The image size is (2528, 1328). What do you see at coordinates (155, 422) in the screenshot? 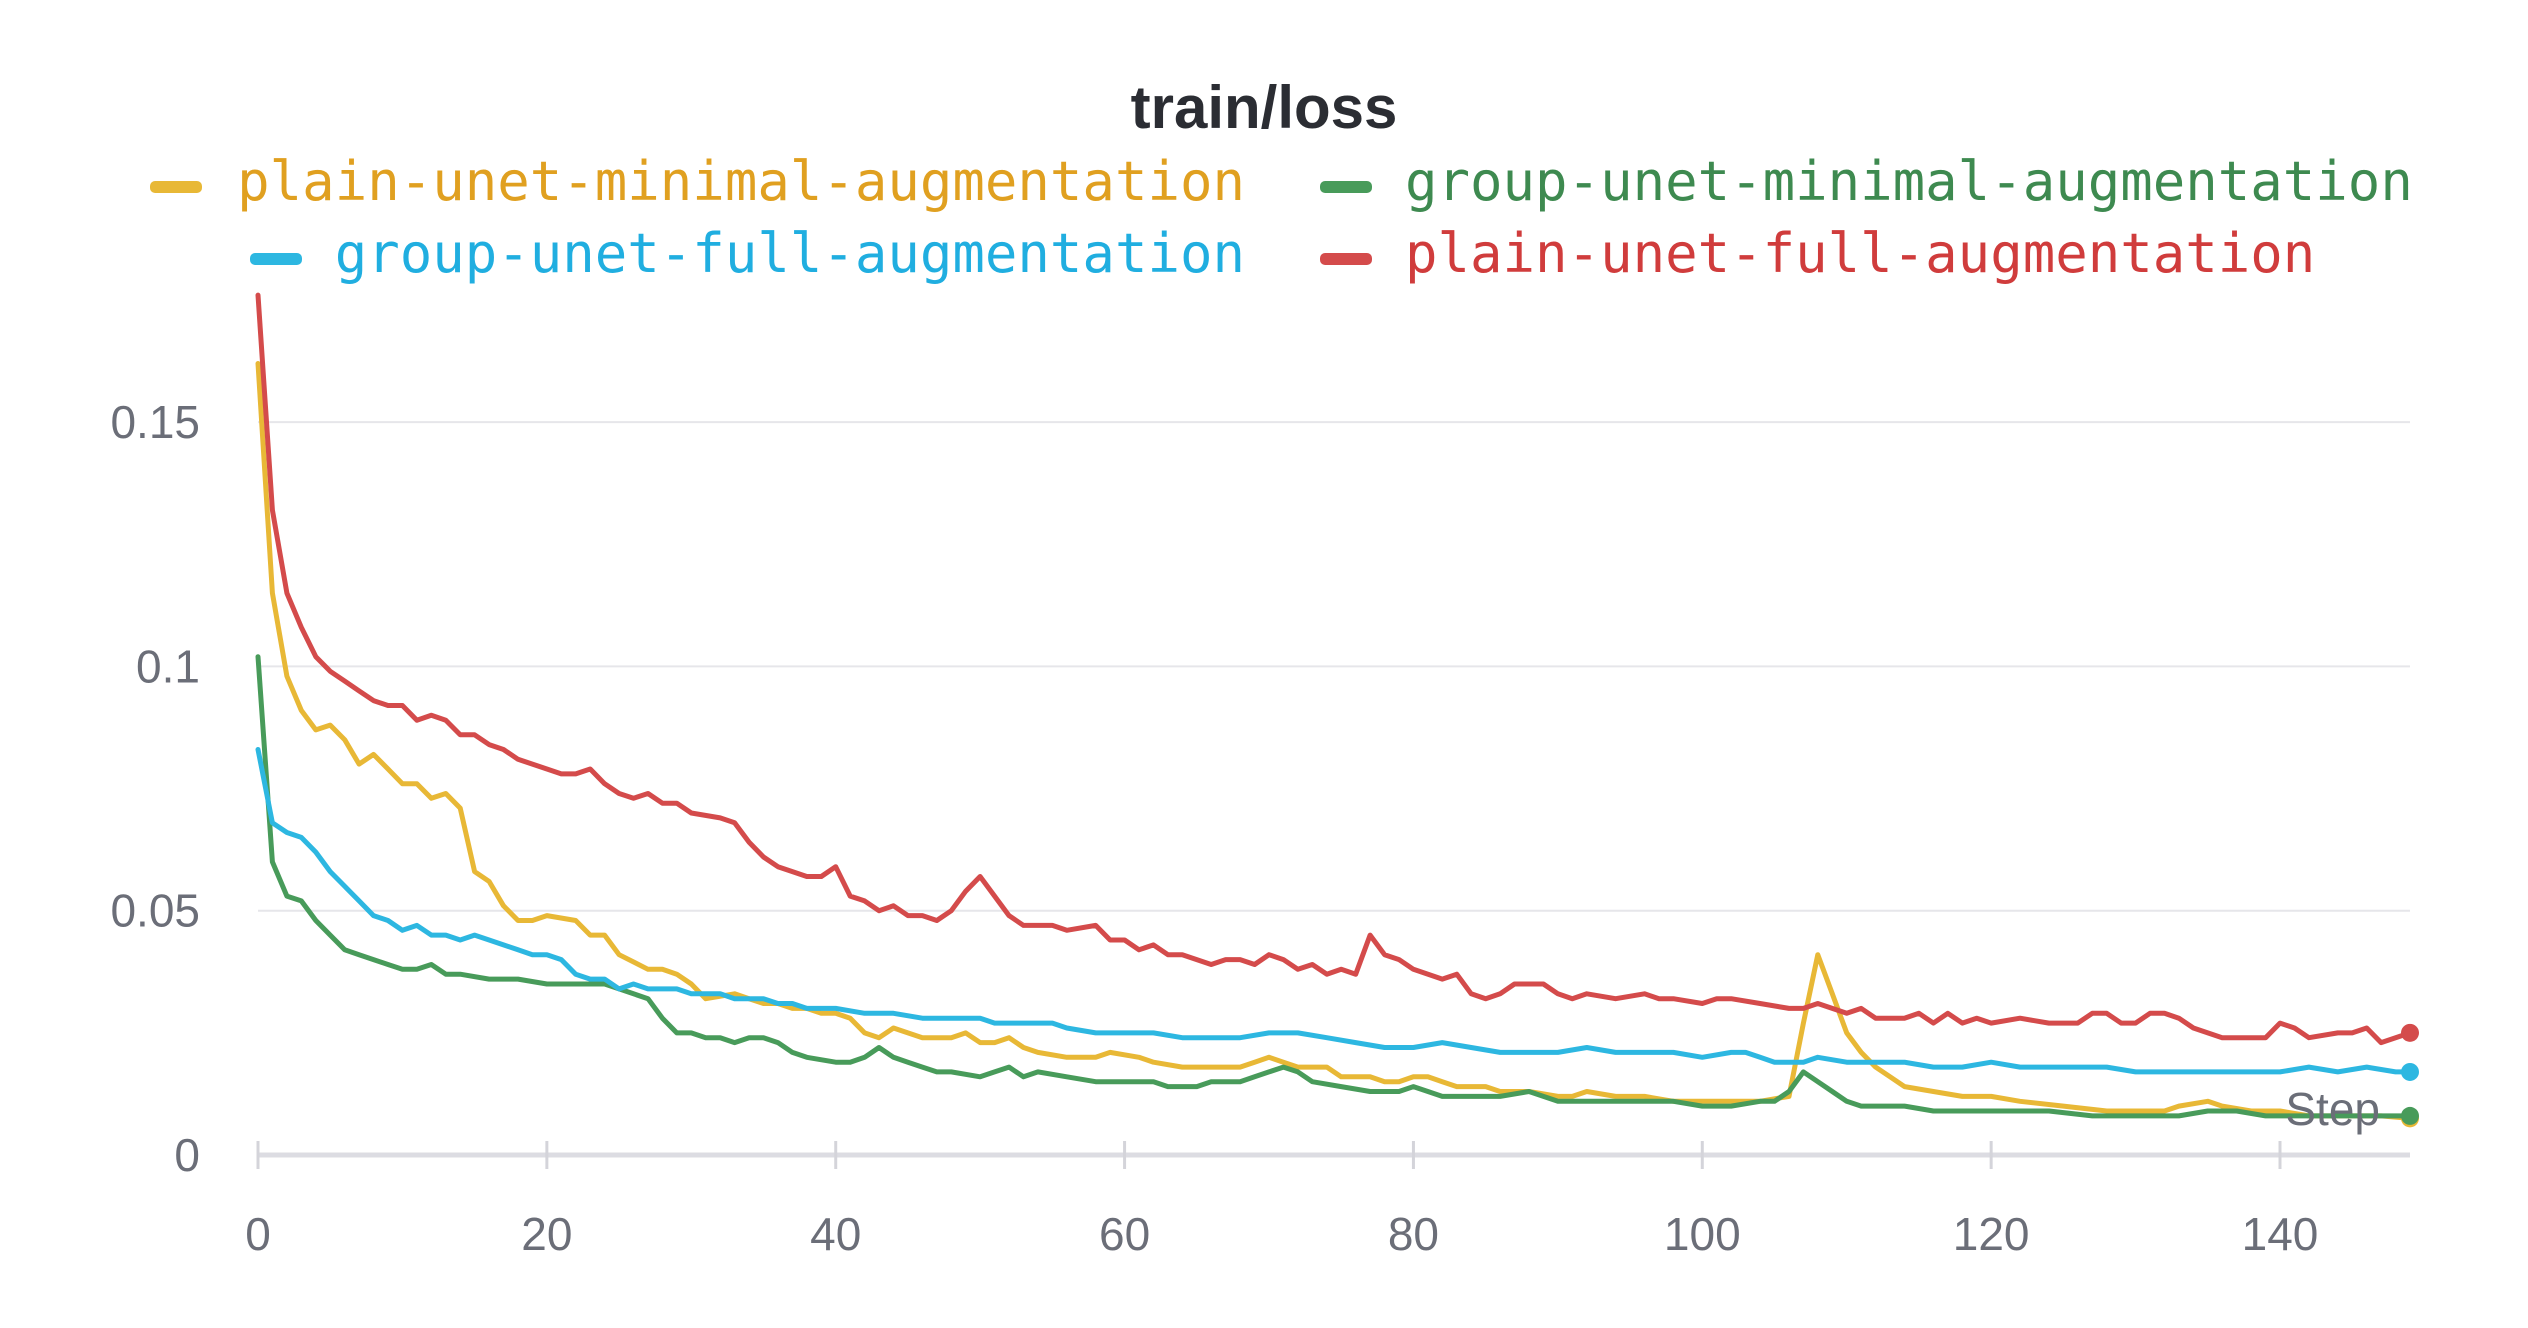
I see `y-tick-label: 0.15` at bounding box center [155, 422].